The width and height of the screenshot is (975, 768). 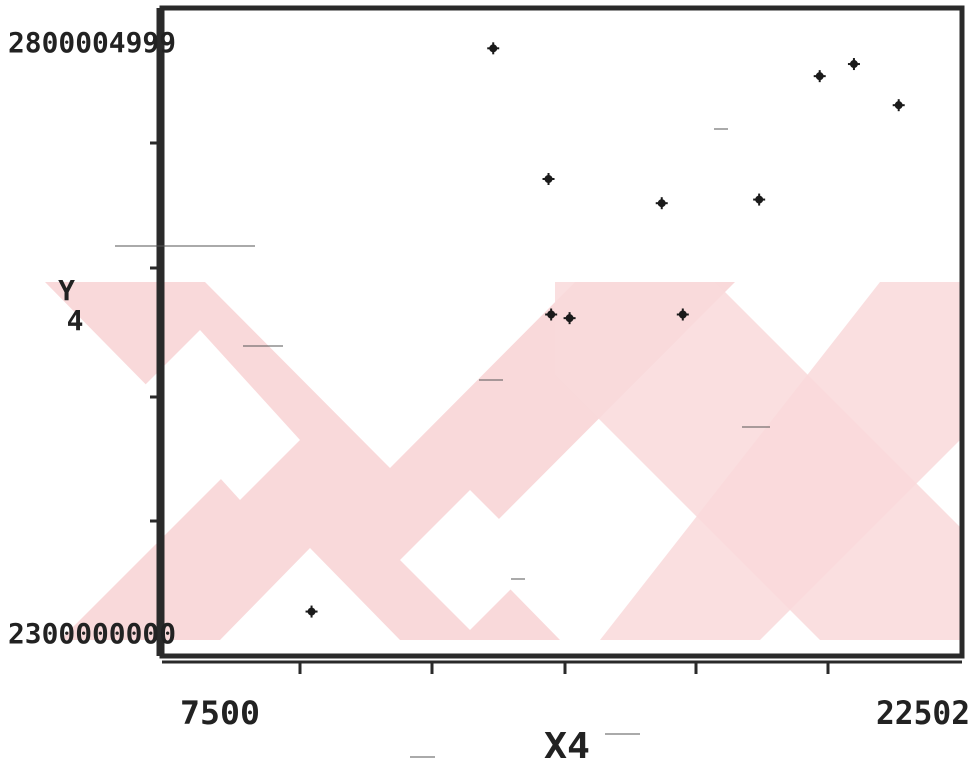 I want to click on x-axis-title: X4, so click(x=567, y=746).